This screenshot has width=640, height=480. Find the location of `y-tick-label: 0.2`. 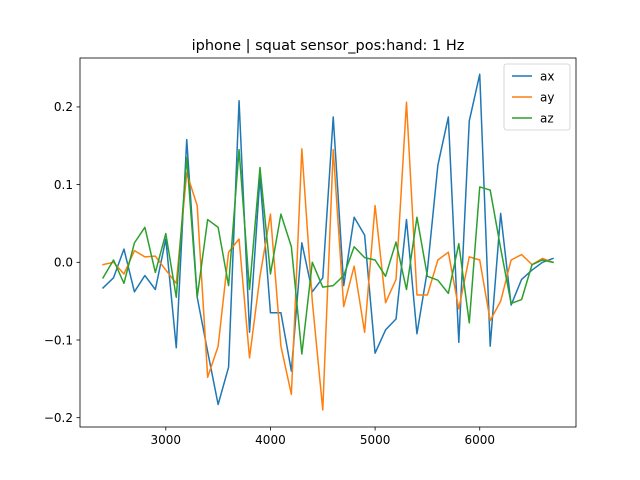

y-tick-label: 0.2 is located at coordinates (63, 107).